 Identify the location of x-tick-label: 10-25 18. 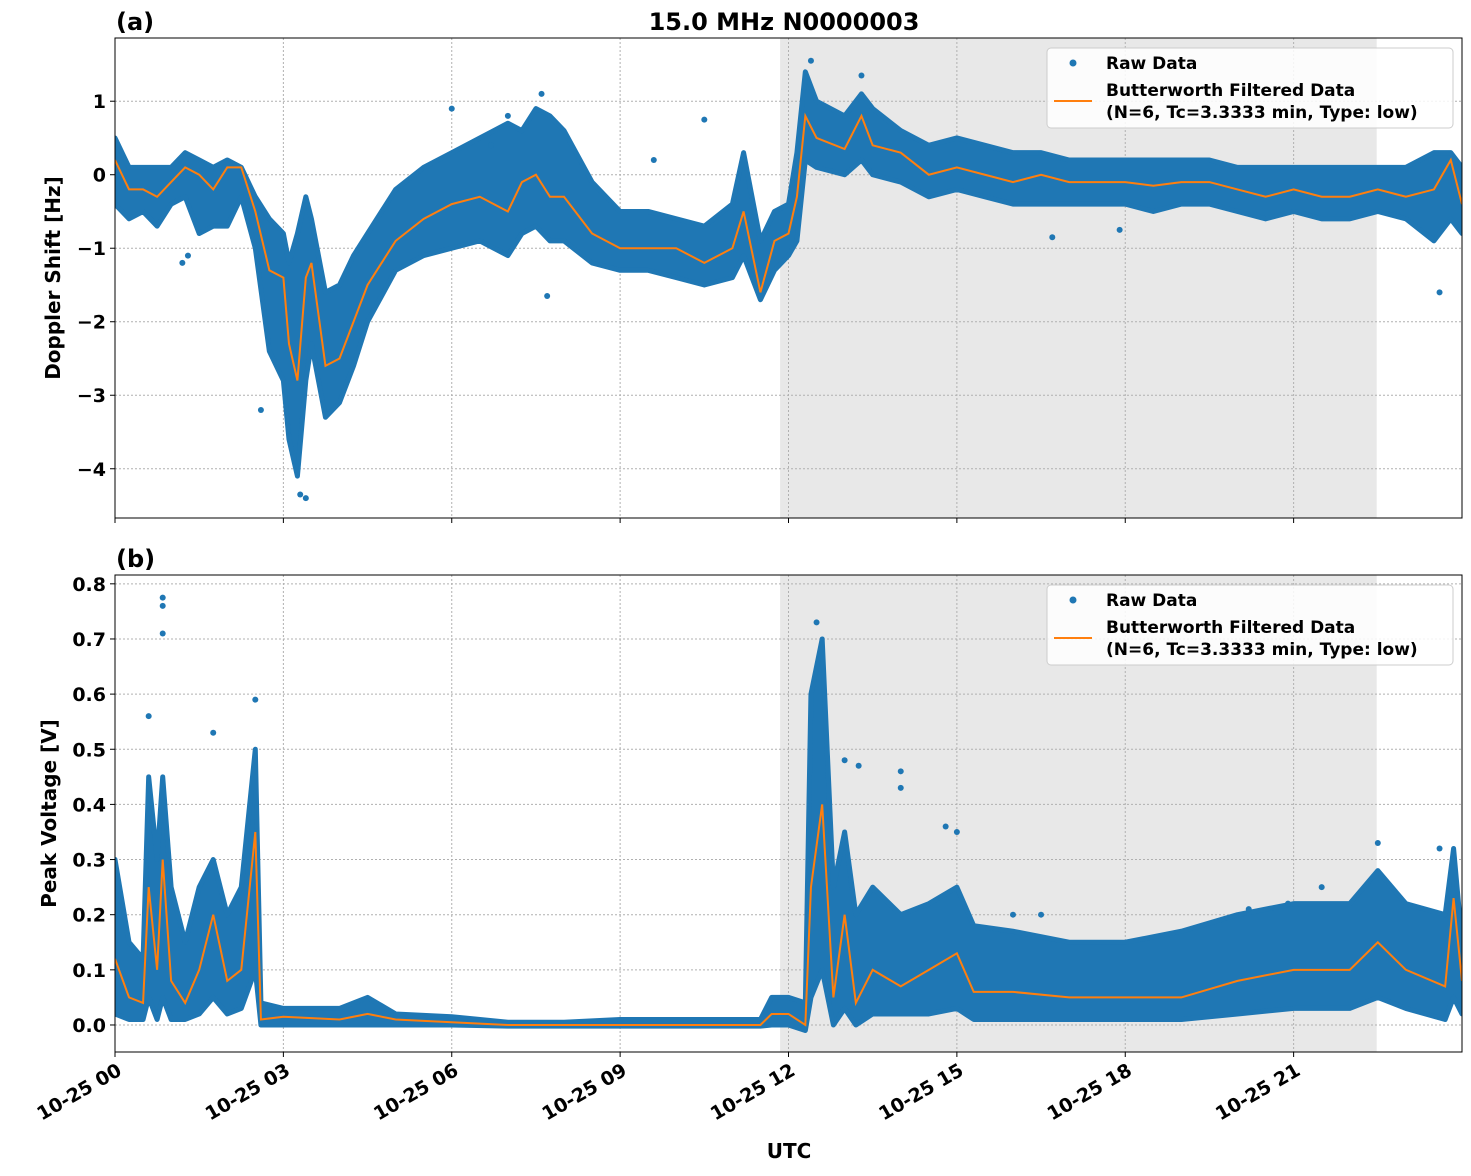
(1089, 1092).